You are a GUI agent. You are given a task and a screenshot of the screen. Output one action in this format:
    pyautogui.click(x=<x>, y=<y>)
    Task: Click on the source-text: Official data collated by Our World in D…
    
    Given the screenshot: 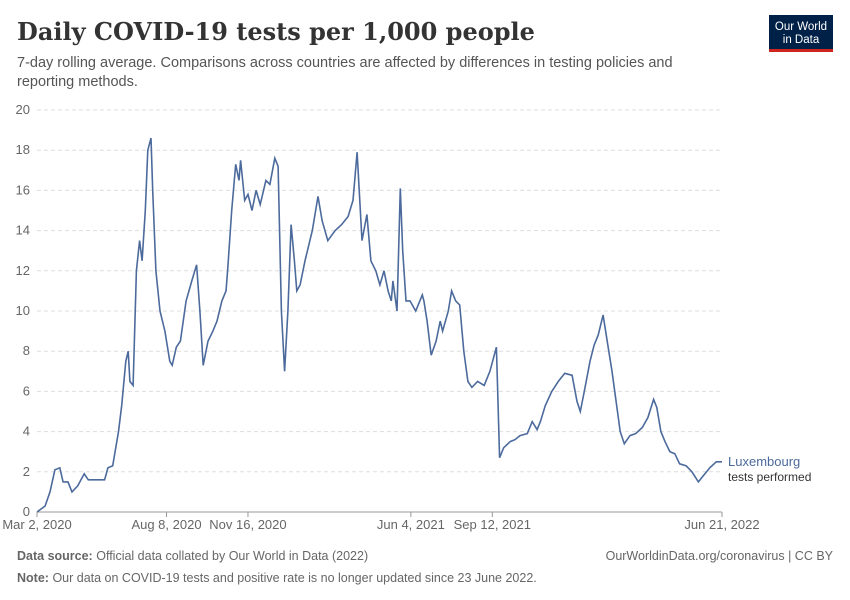 What is the action you would take?
    pyautogui.click(x=232, y=556)
    